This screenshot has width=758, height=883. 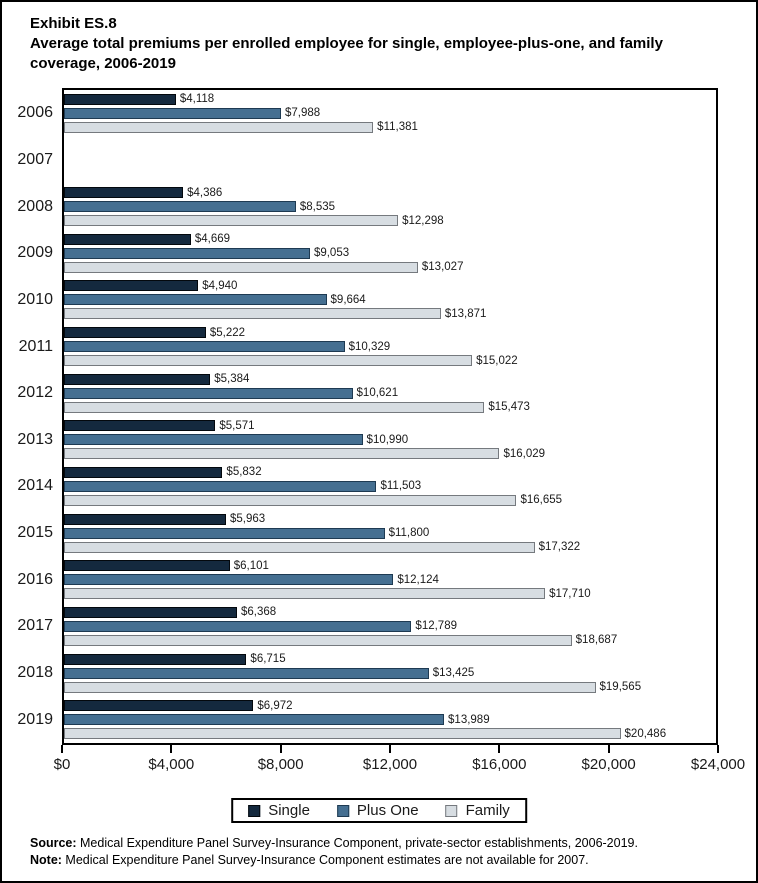 I want to click on bar-line-plus-one-2012: $10,621, so click(x=390, y=393).